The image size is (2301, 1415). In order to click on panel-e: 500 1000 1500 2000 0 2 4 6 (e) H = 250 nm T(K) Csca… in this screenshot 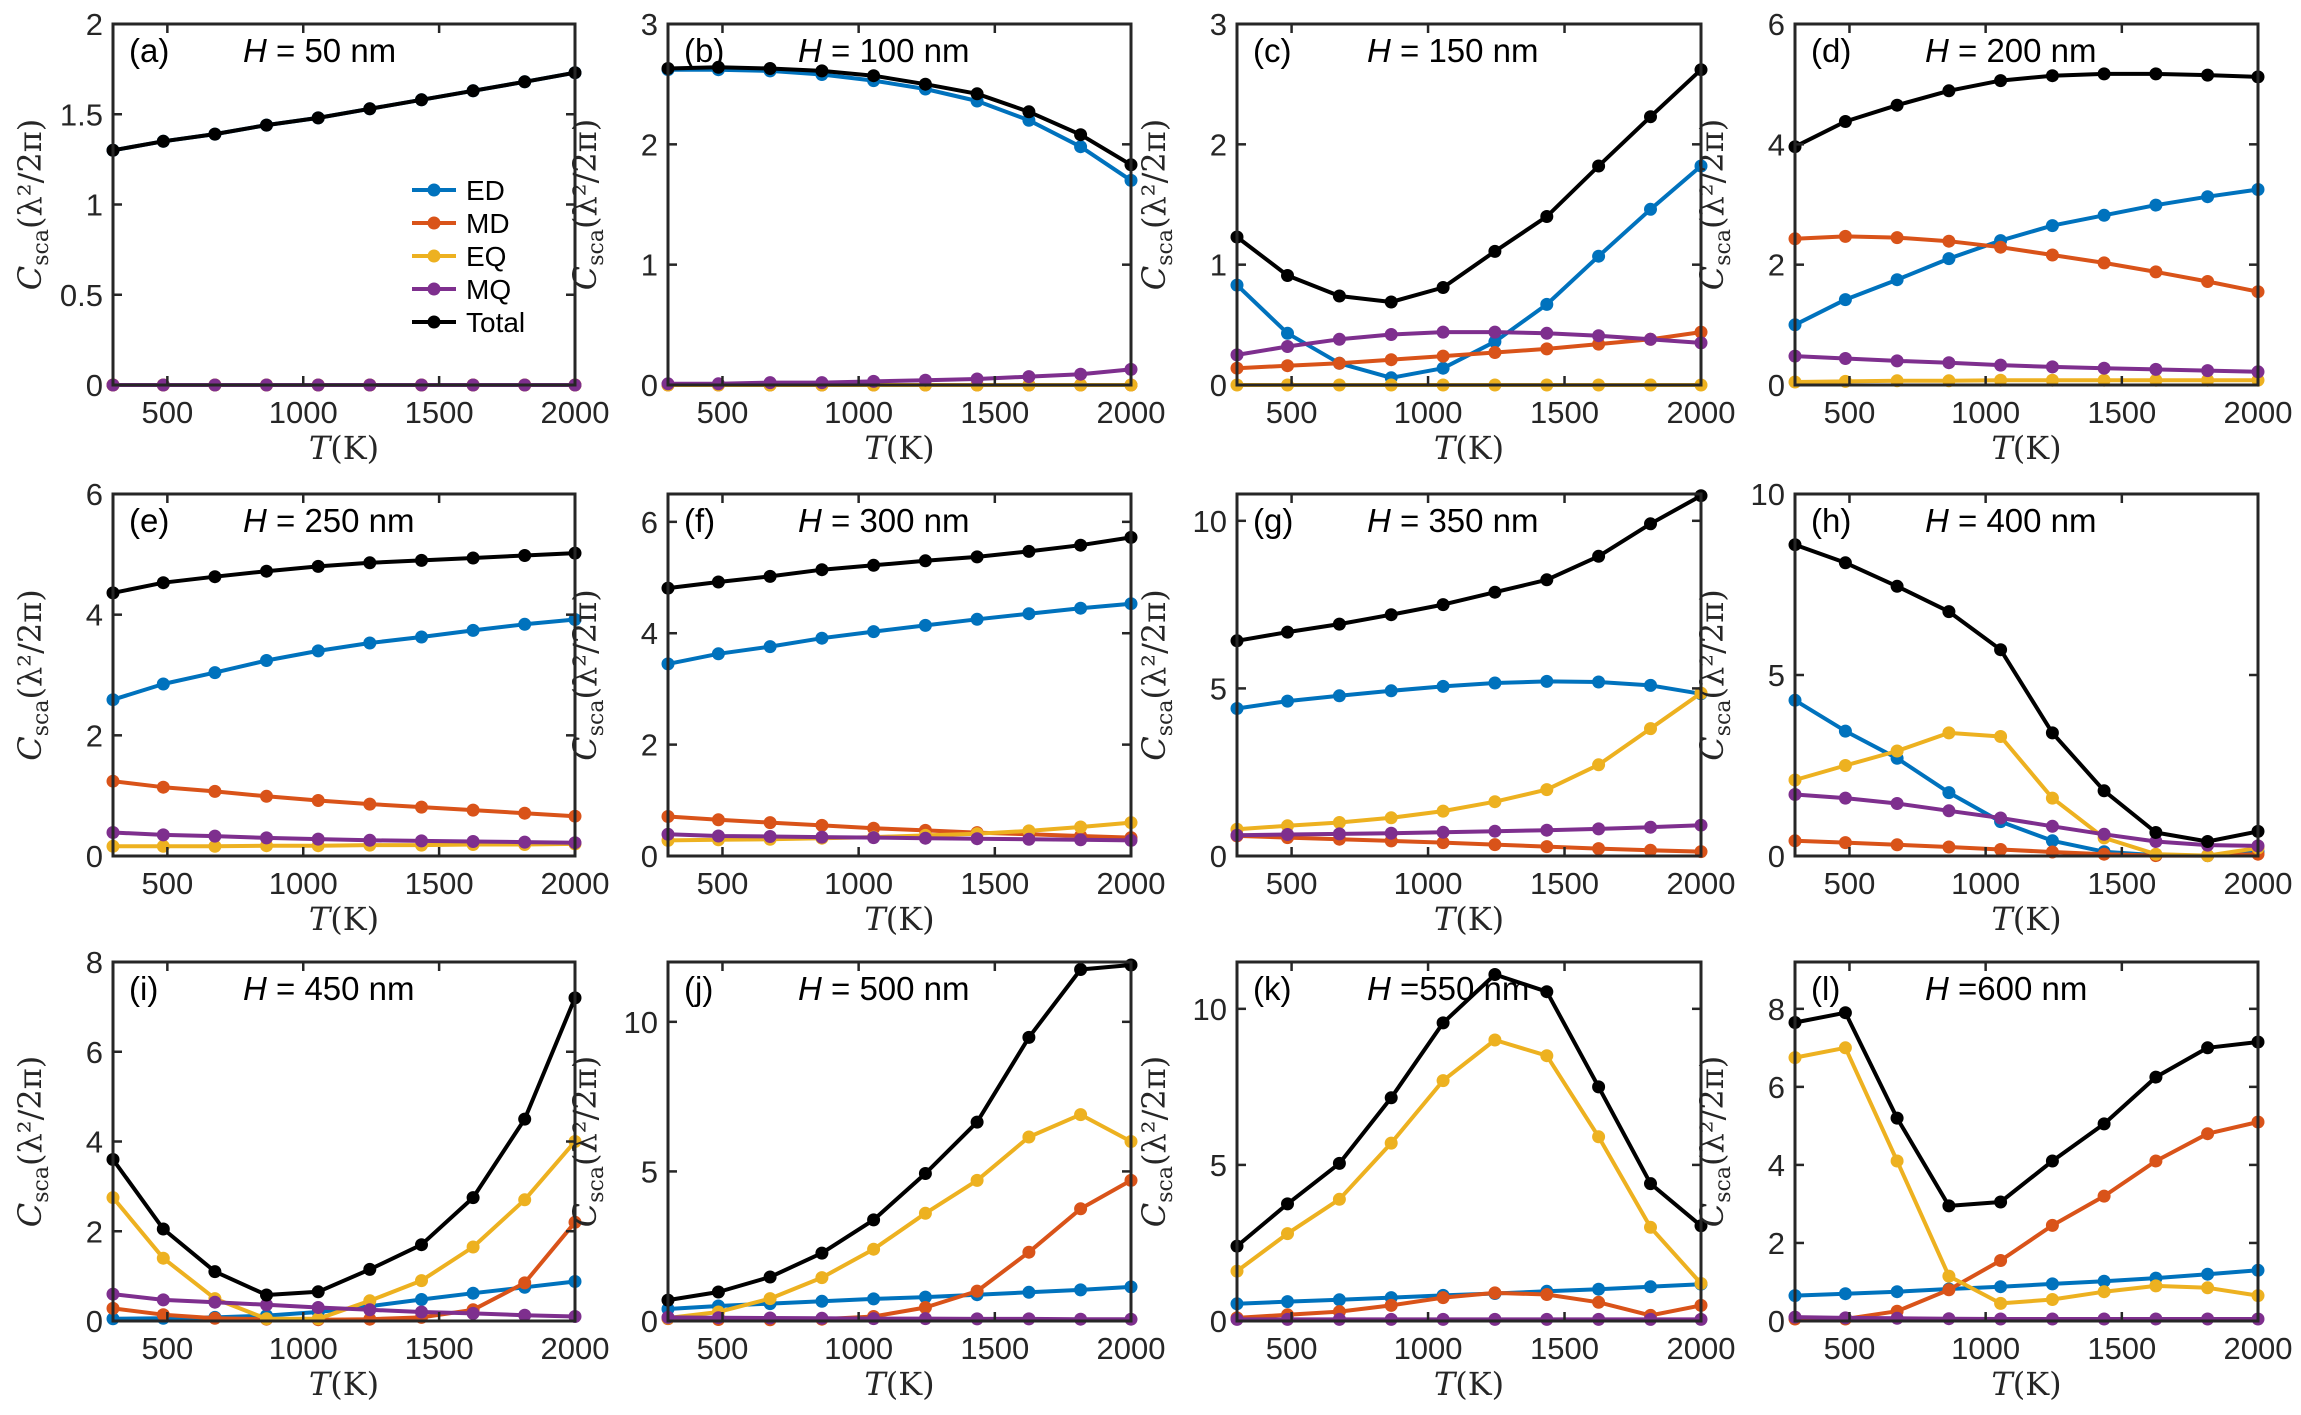, I will do `click(310, 707)`.